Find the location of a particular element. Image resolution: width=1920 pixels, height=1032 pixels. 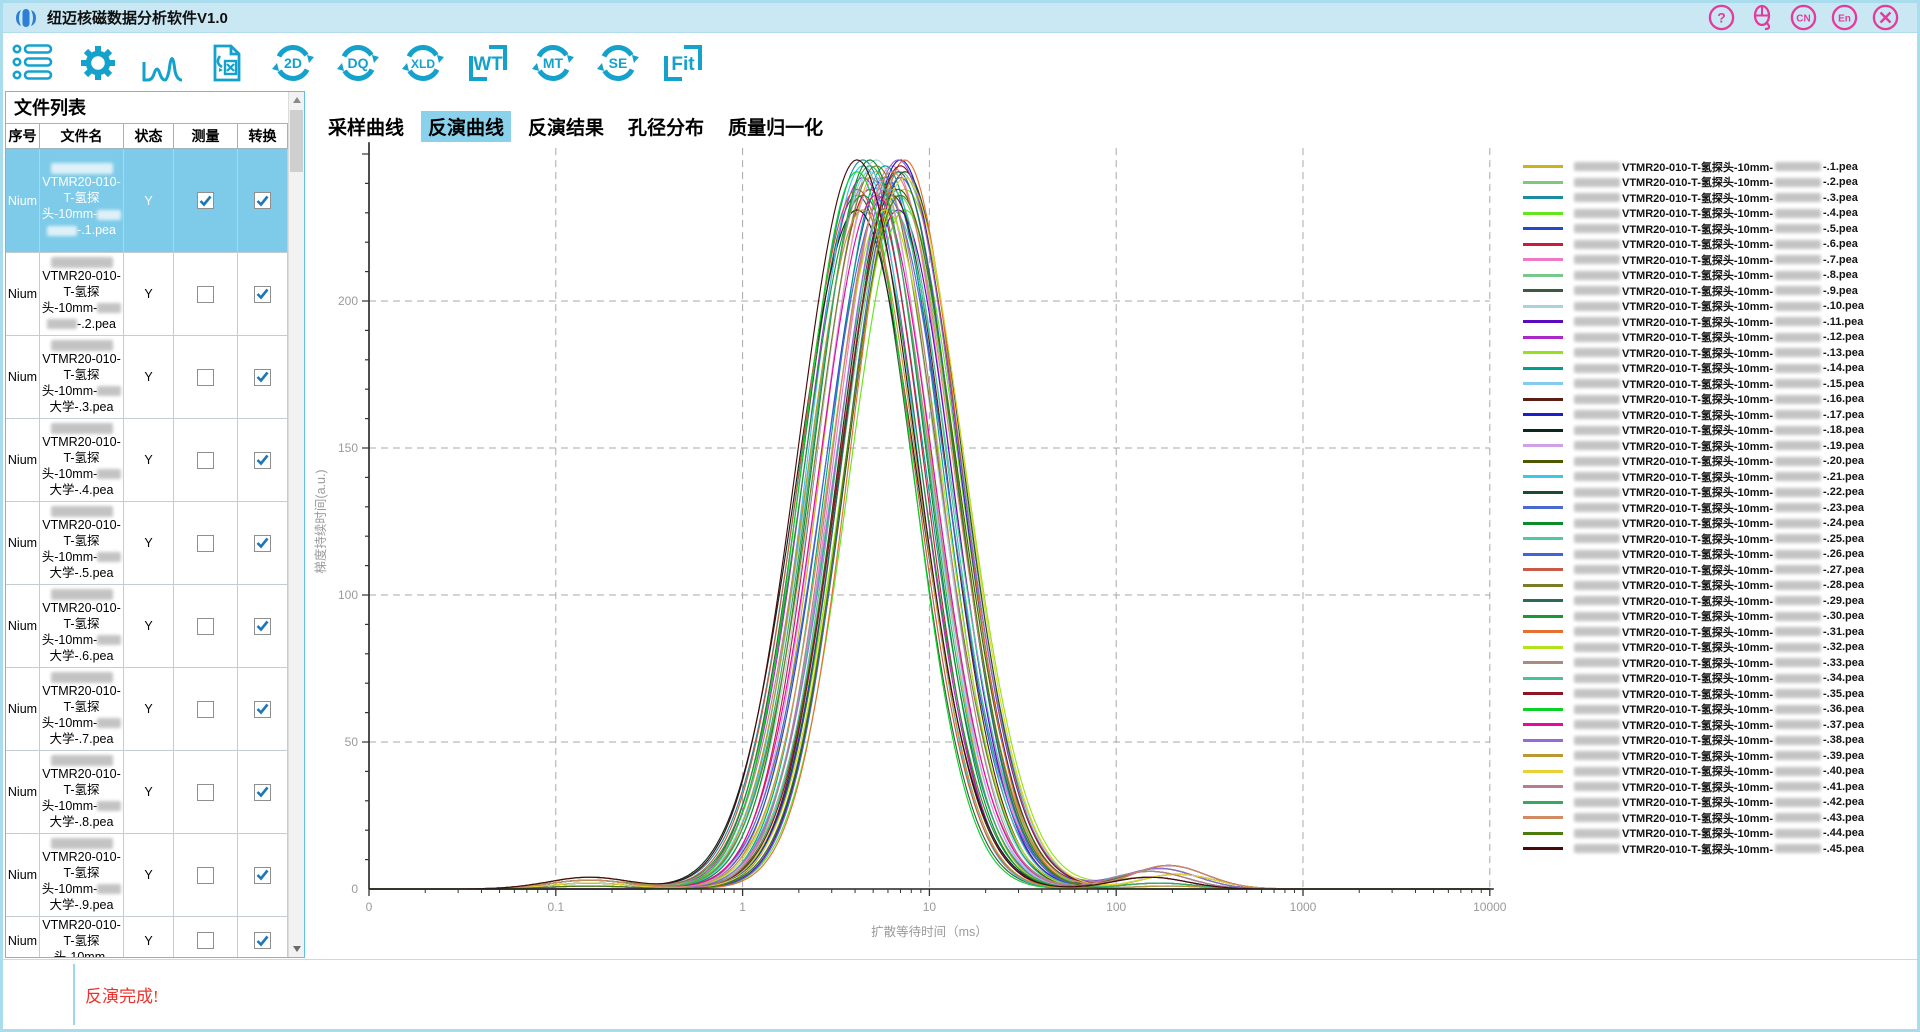

svg-text: DQ is located at coordinates (358, 63).